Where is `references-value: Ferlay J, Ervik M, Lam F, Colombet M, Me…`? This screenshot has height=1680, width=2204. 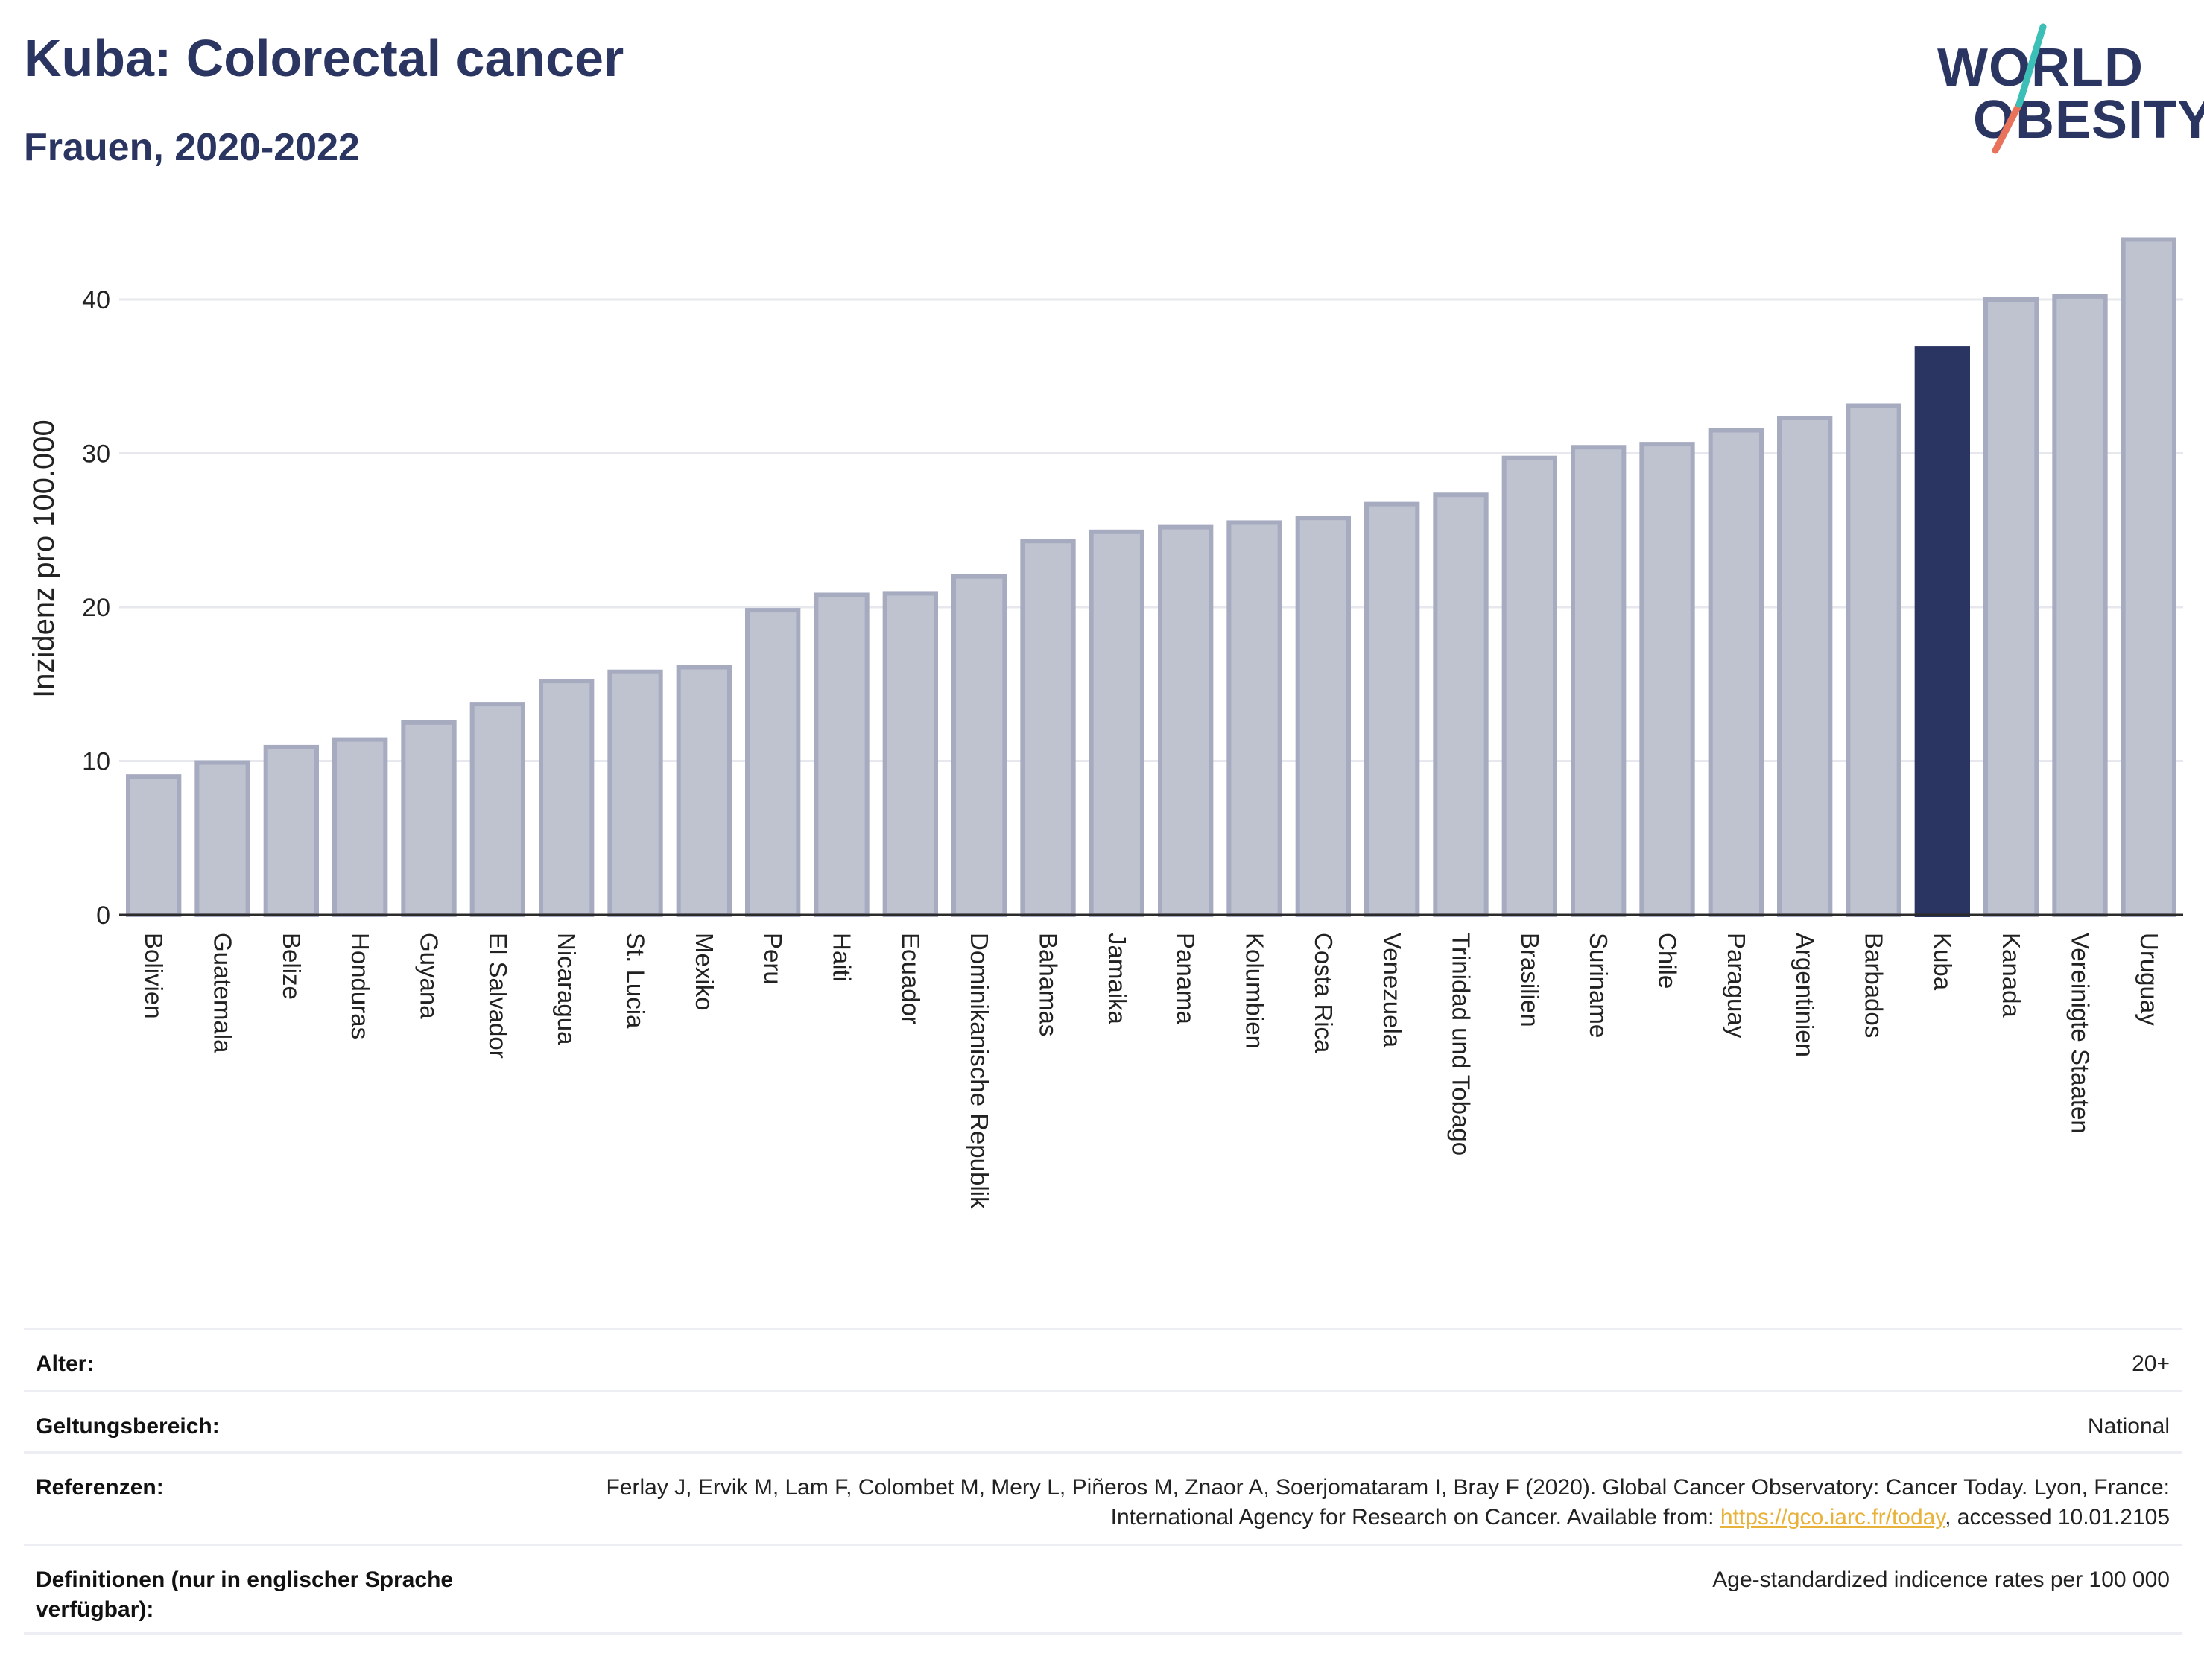 references-value: Ferlay J, Ervik M, Lam F, Colombet M, Me… is located at coordinates (1387, 1502).